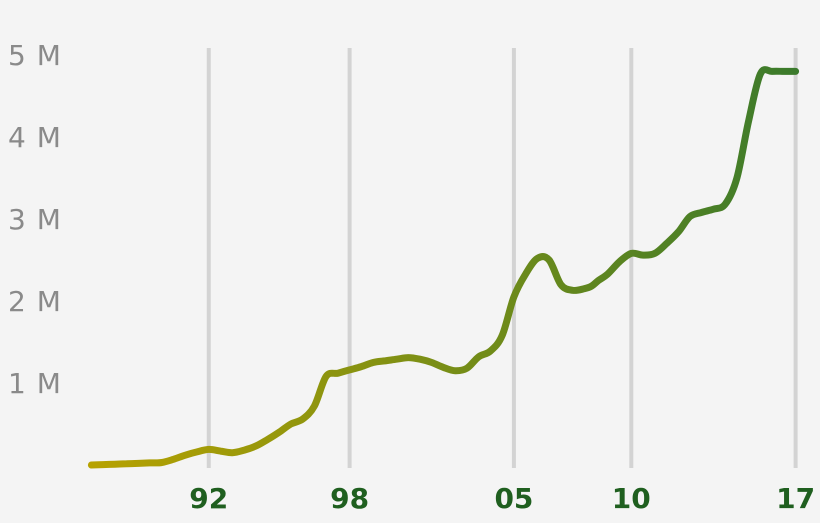 The width and height of the screenshot is (820, 523). Describe the element at coordinates (208, 498) in the screenshot. I see `x-tick-label: 92` at that location.